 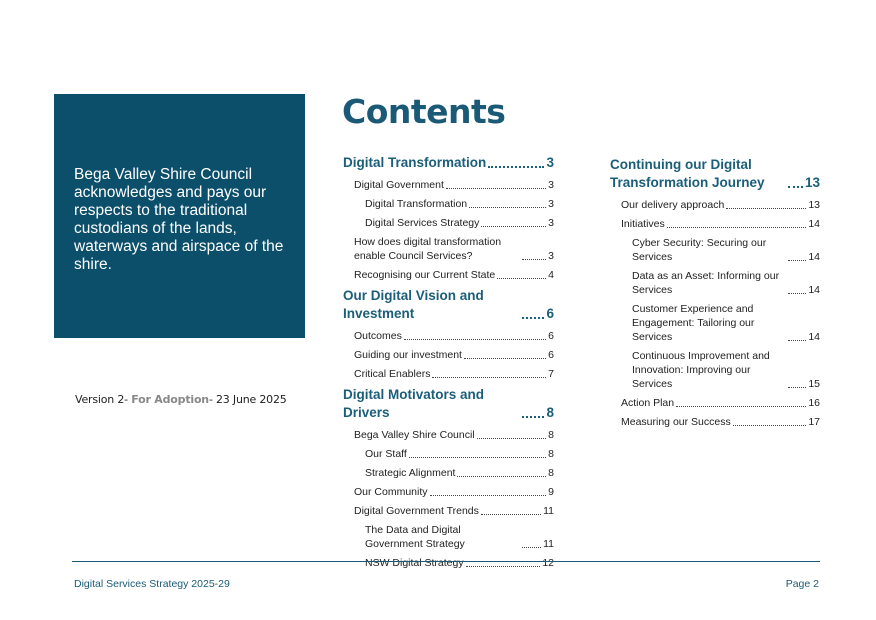 I want to click on toc-entry: Digital Government 3, so click(x=454, y=185).